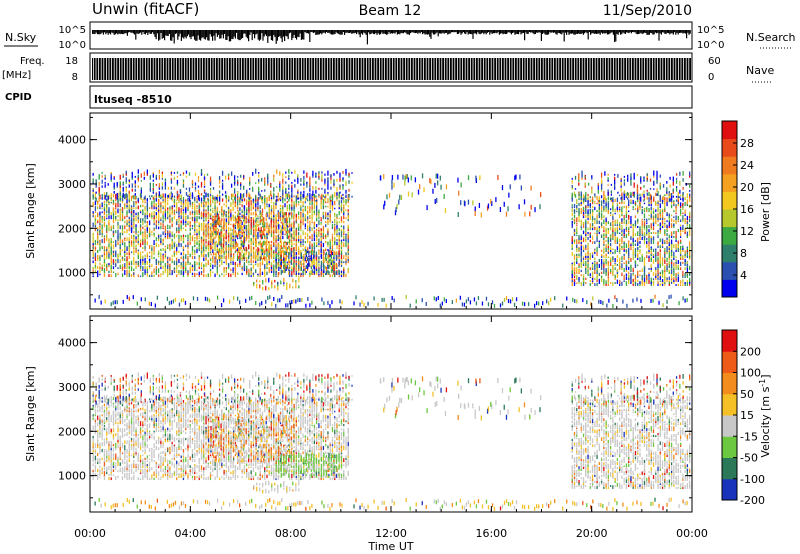 The image size is (800, 554). I want to click on colorbar-tick-label: 15, so click(747, 415).